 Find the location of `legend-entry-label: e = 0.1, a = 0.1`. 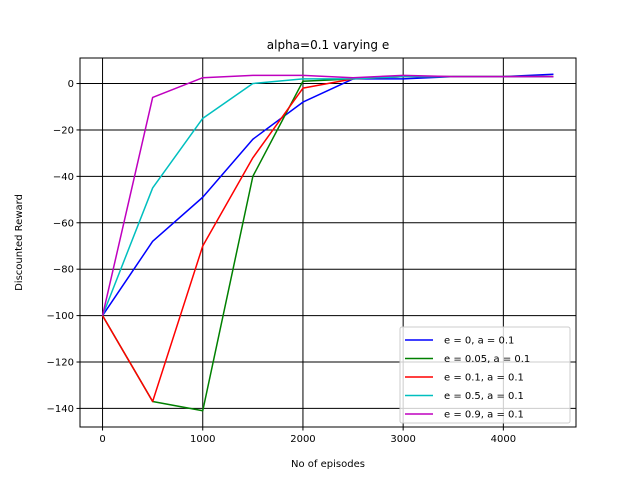

legend-entry-label: e = 0.1, a = 0.1 is located at coordinates (484, 378).